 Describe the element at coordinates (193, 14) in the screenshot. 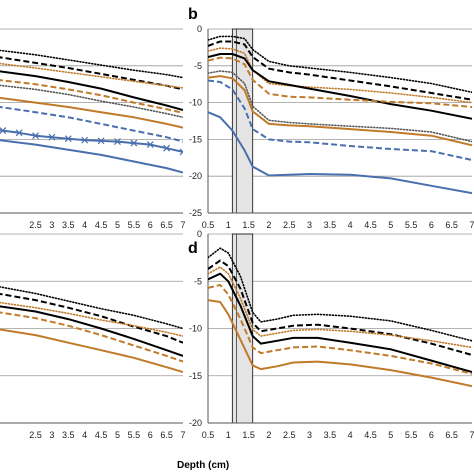

I see `panel-b-label: b` at that location.